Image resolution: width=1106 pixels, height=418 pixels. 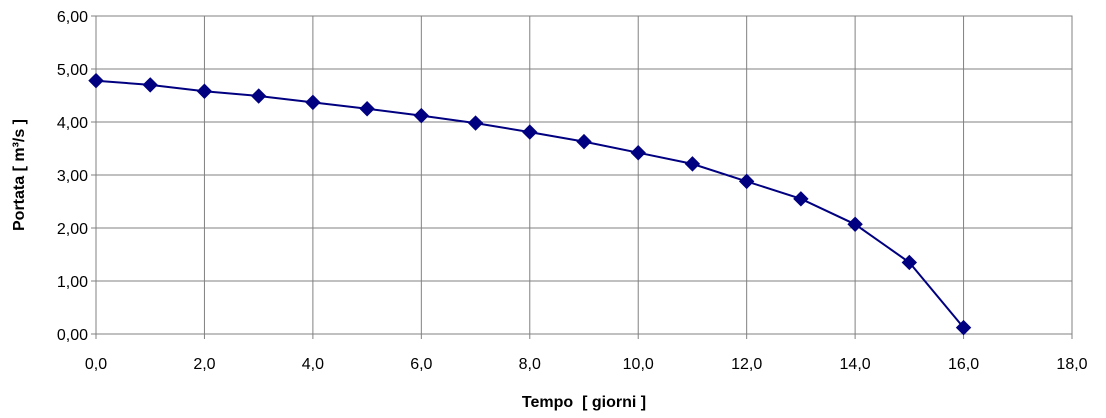 What do you see at coordinates (586, 364) in the screenshot?
I see `x-tick-labels: 0,0 2,0 4,0 6,0 8,0 10,0 12,0 14,0 16,0 18,0` at bounding box center [586, 364].